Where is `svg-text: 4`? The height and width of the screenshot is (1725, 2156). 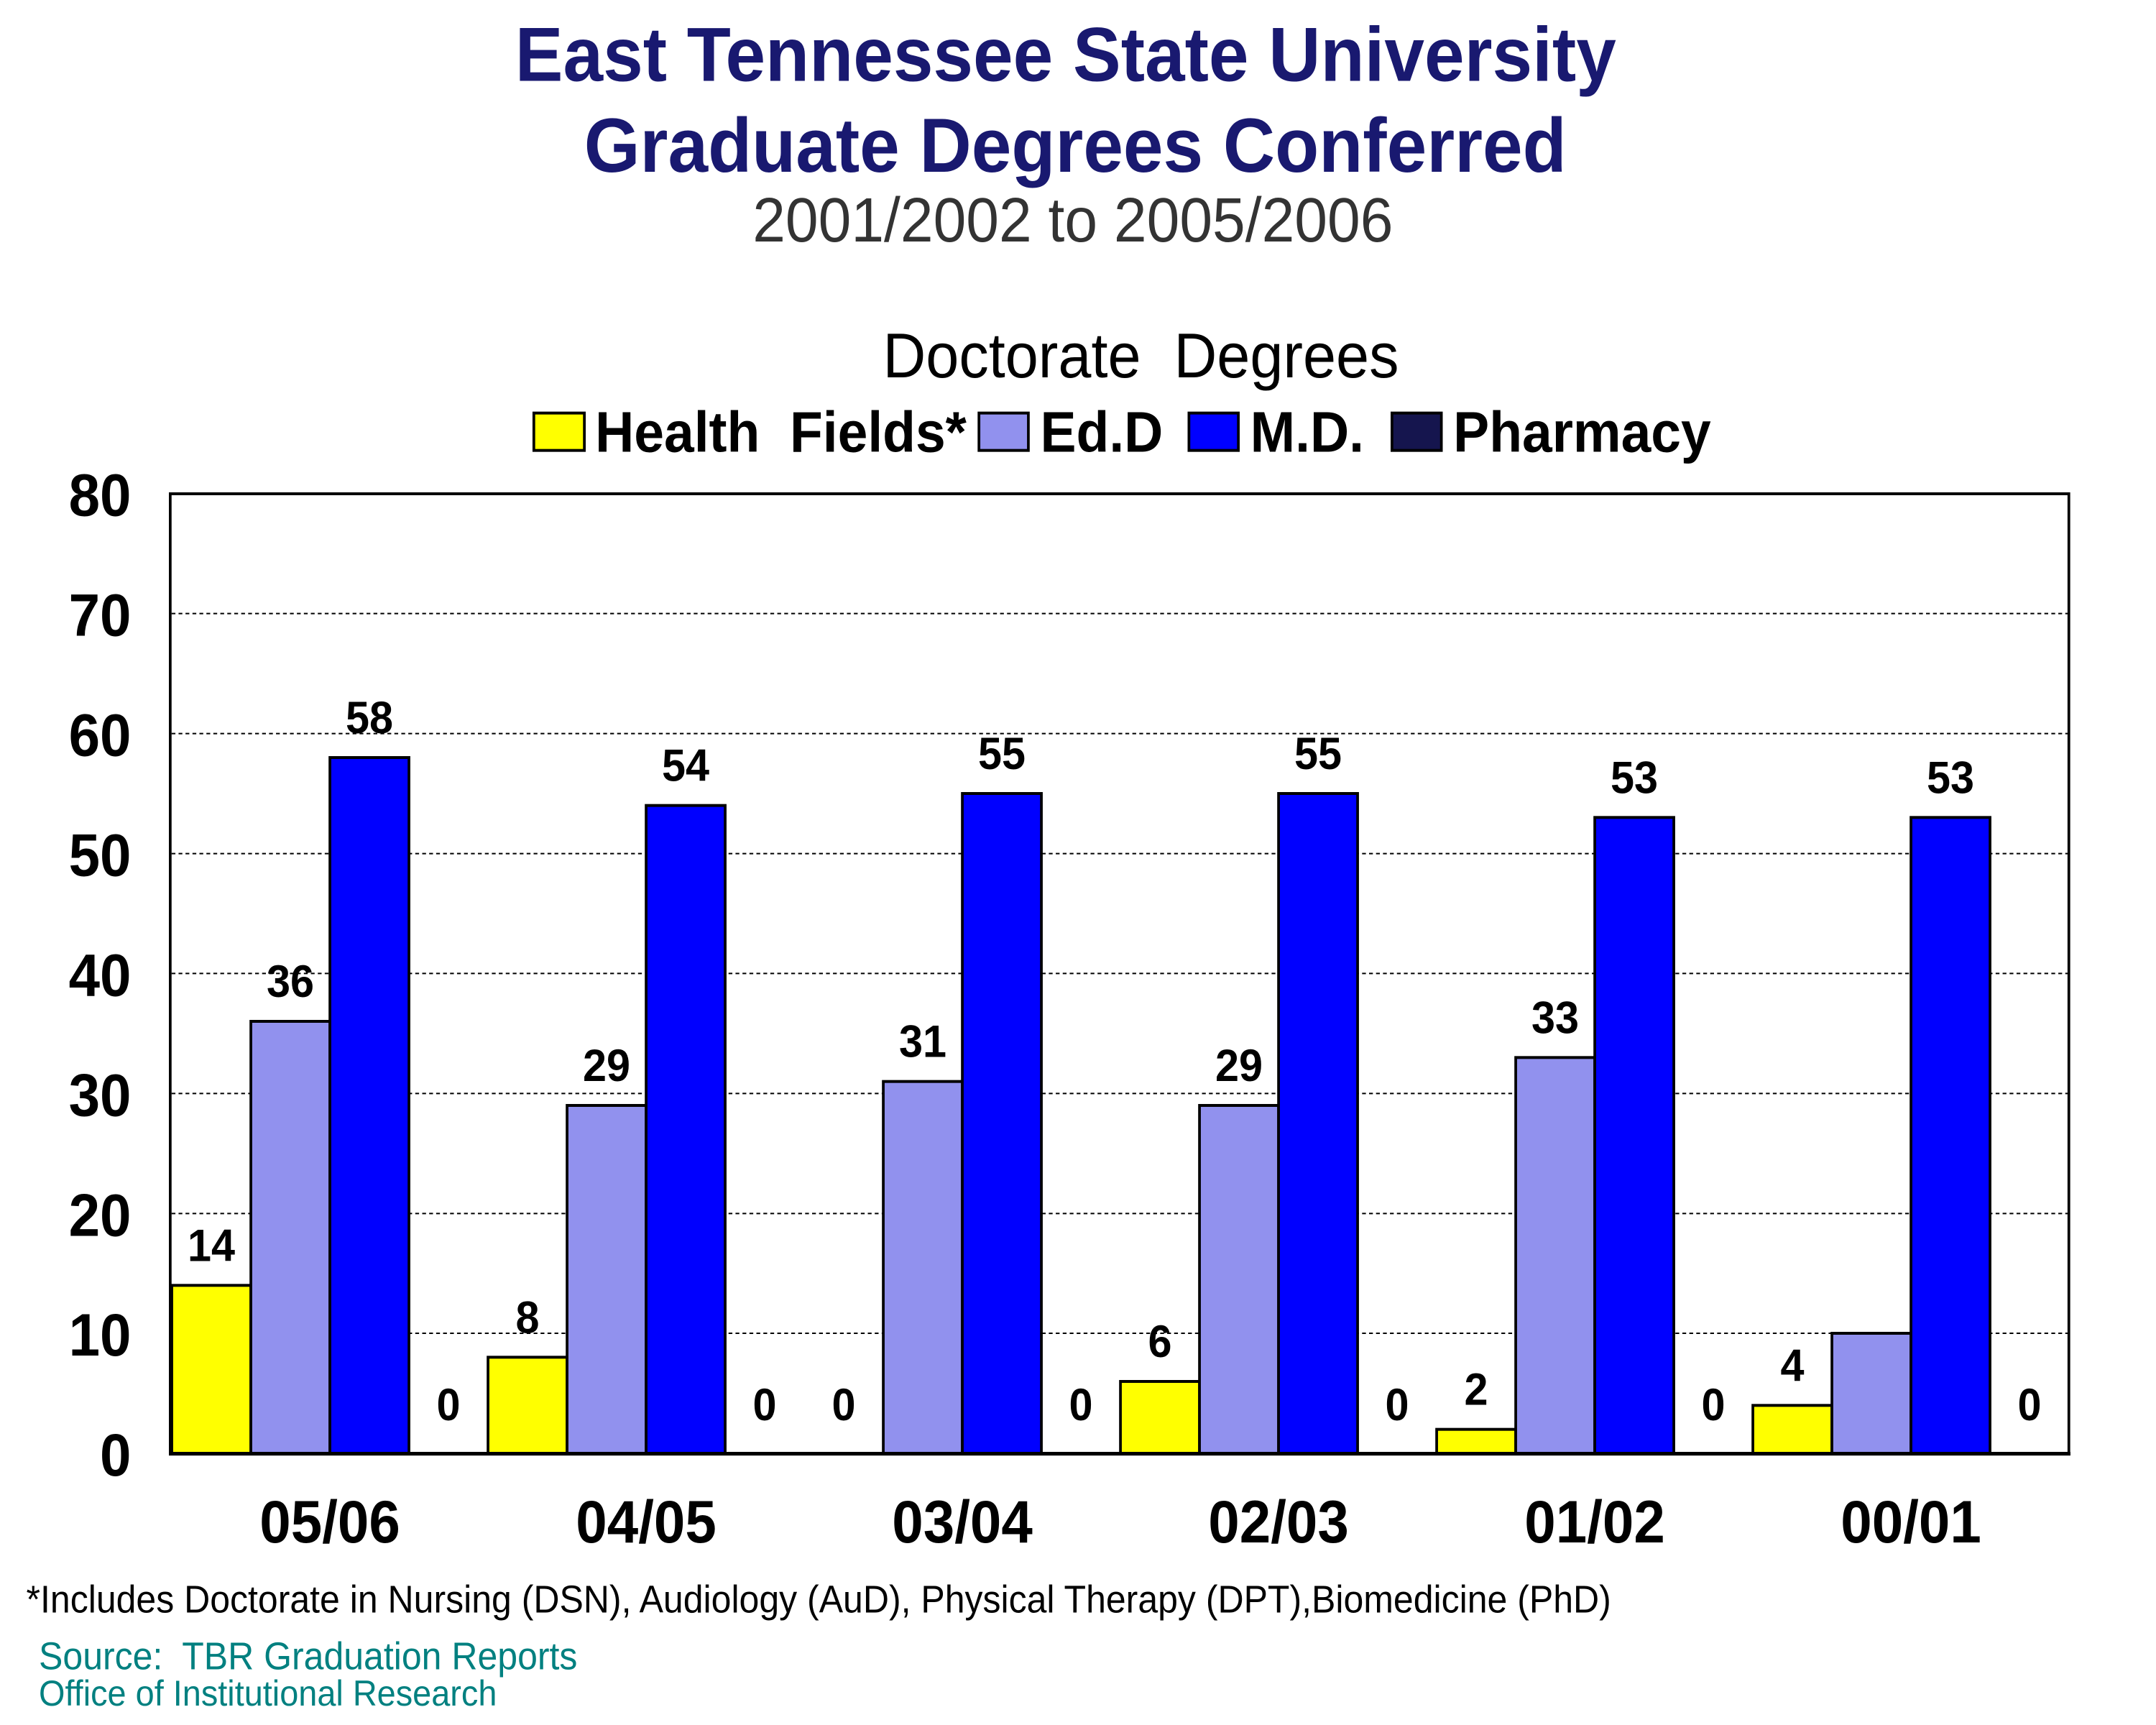
svg-text: 4 is located at coordinates (1793, 1366).